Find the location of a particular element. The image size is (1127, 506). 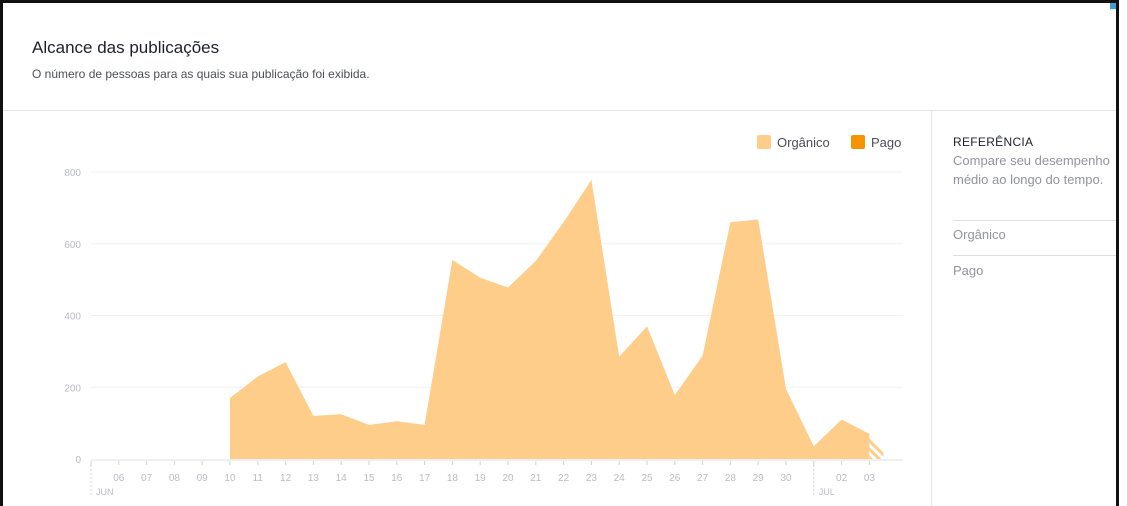

x-tick-label: 30 is located at coordinates (786, 478).